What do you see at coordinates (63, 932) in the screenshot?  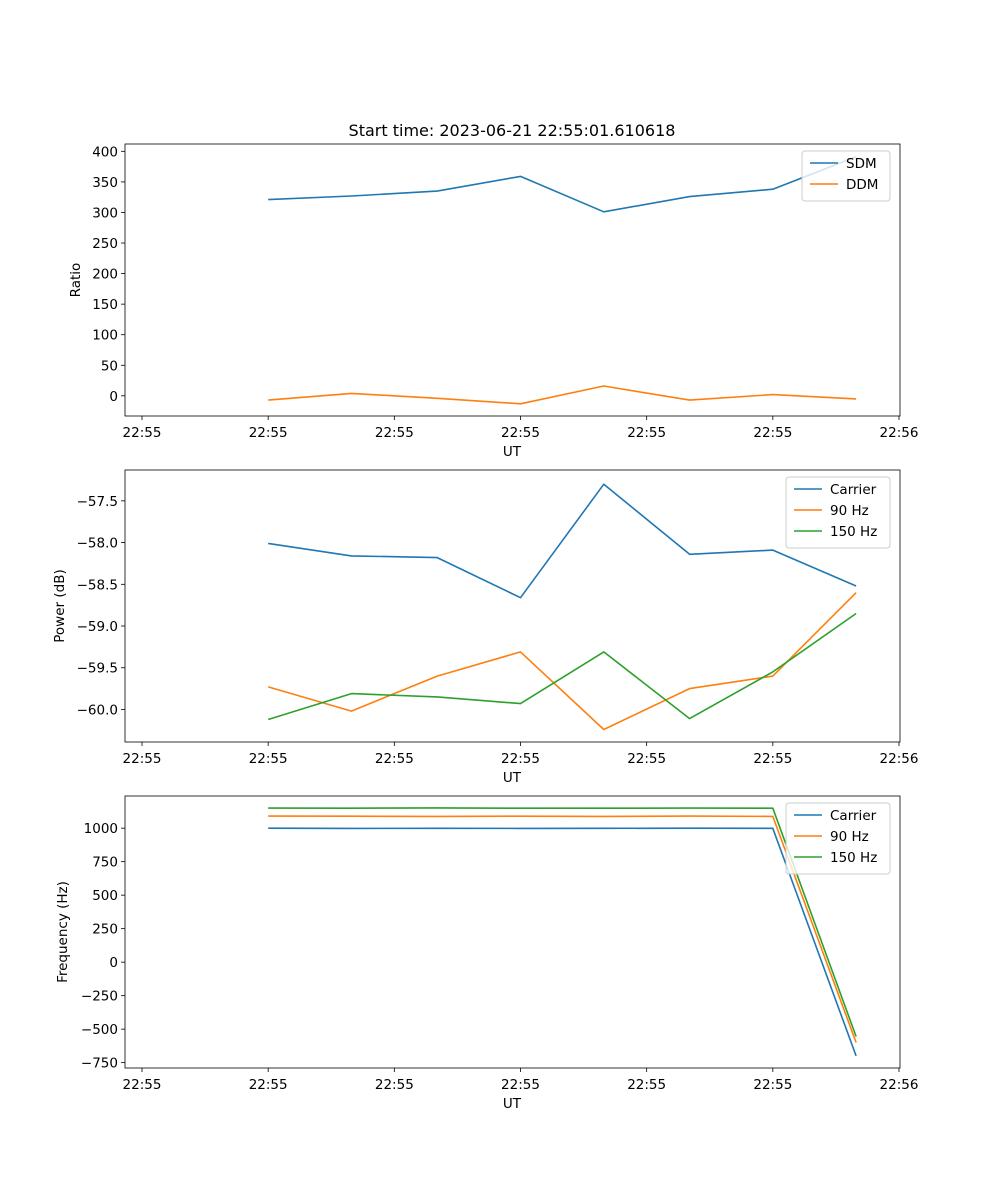 I see `y-axis-label: Frequency (Hz)` at bounding box center [63, 932].